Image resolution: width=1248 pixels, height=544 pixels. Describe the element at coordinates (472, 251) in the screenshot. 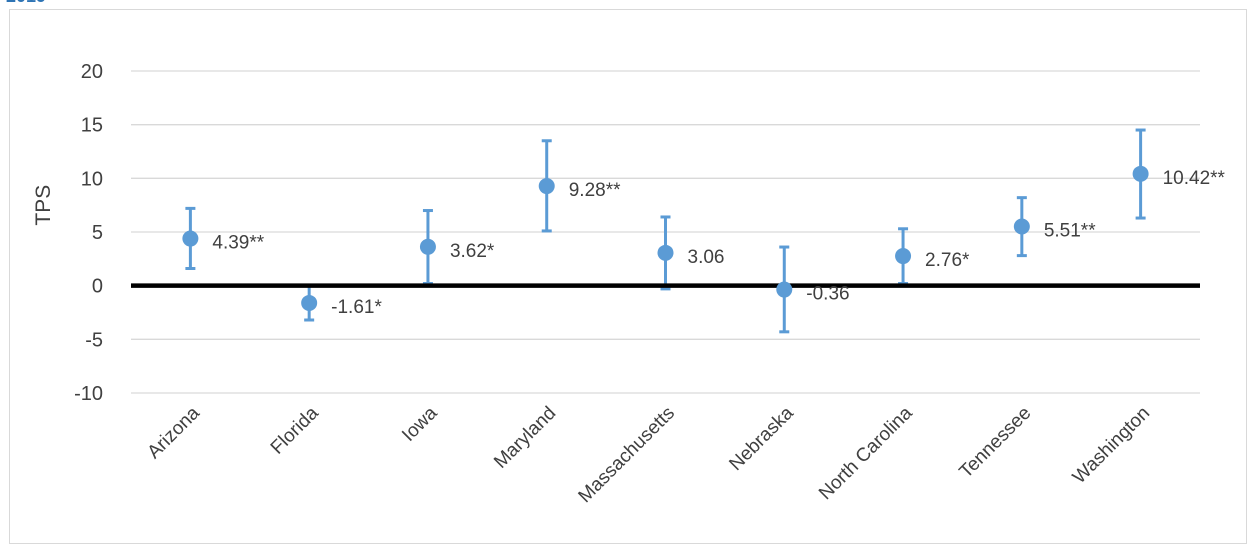

I see `data-label: 3.62*` at that location.